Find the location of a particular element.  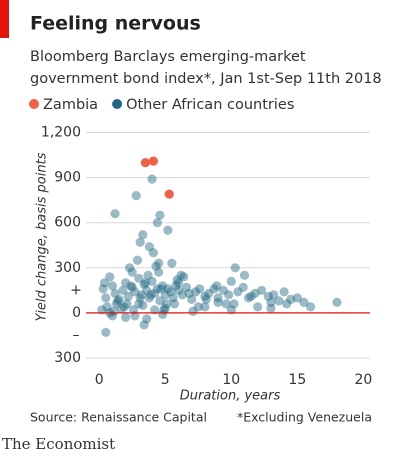

y-tick-label: 900 is located at coordinates (67, 178).